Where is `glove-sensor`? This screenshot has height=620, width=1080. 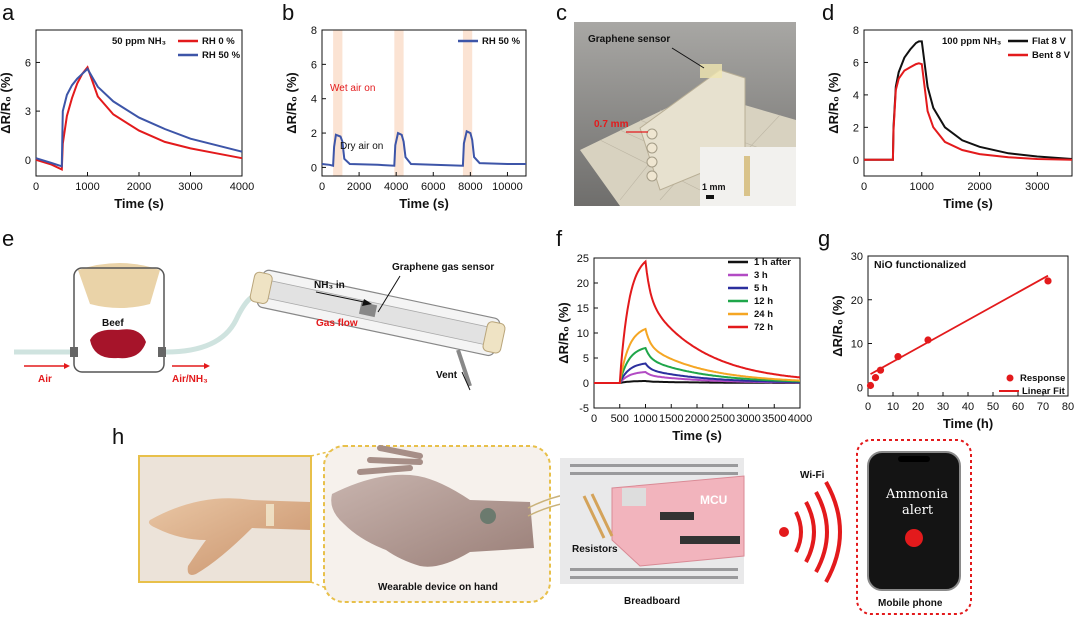
glove-sensor is located at coordinates (488, 516).